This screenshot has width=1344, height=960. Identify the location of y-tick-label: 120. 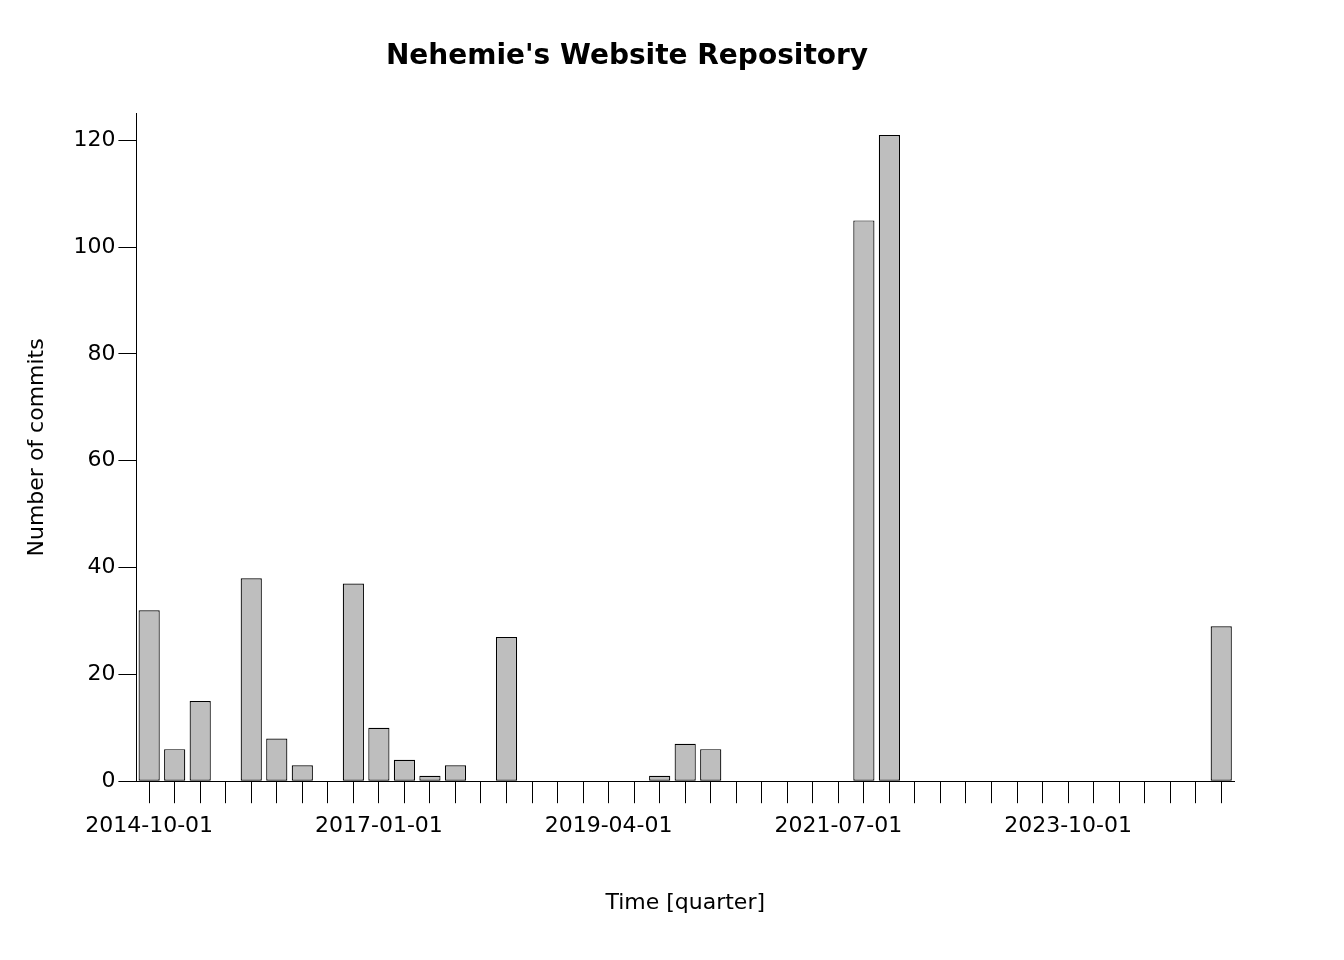
(94, 139).